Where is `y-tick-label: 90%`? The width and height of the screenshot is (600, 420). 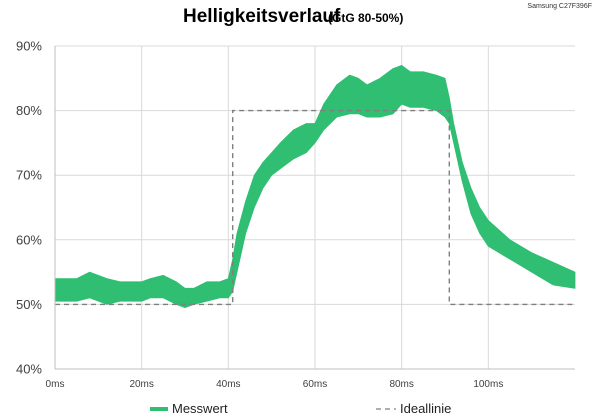
y-tick-label: 90% is located at coordinates (29, 46).